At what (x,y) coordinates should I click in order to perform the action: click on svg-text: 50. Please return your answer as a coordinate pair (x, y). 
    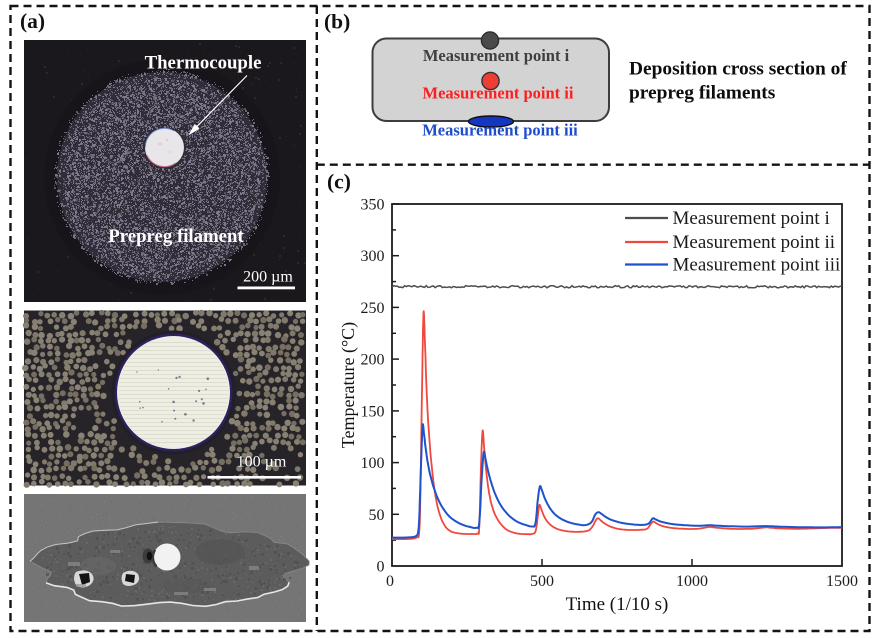
    Looking at the image, I should click on (377, 515).